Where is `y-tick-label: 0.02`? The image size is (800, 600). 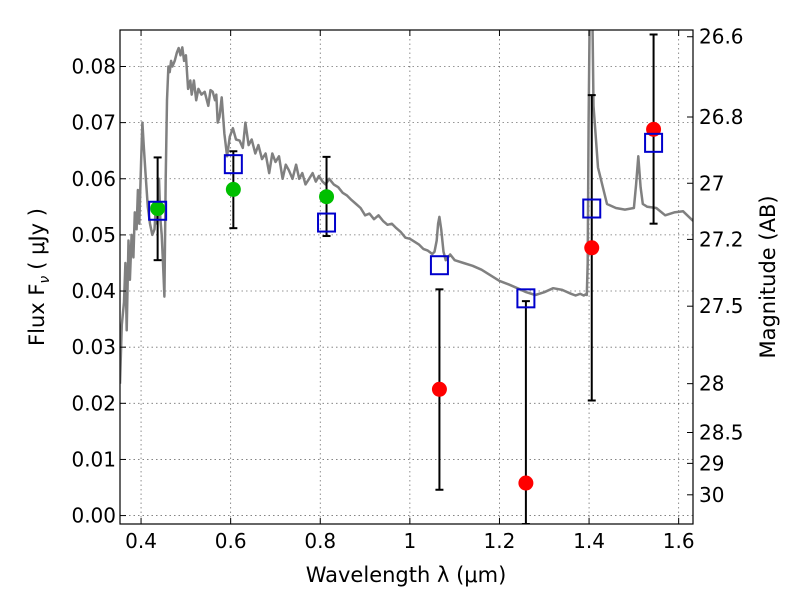
y-tick-label: 0.02 is located at coordinates (93, 403).